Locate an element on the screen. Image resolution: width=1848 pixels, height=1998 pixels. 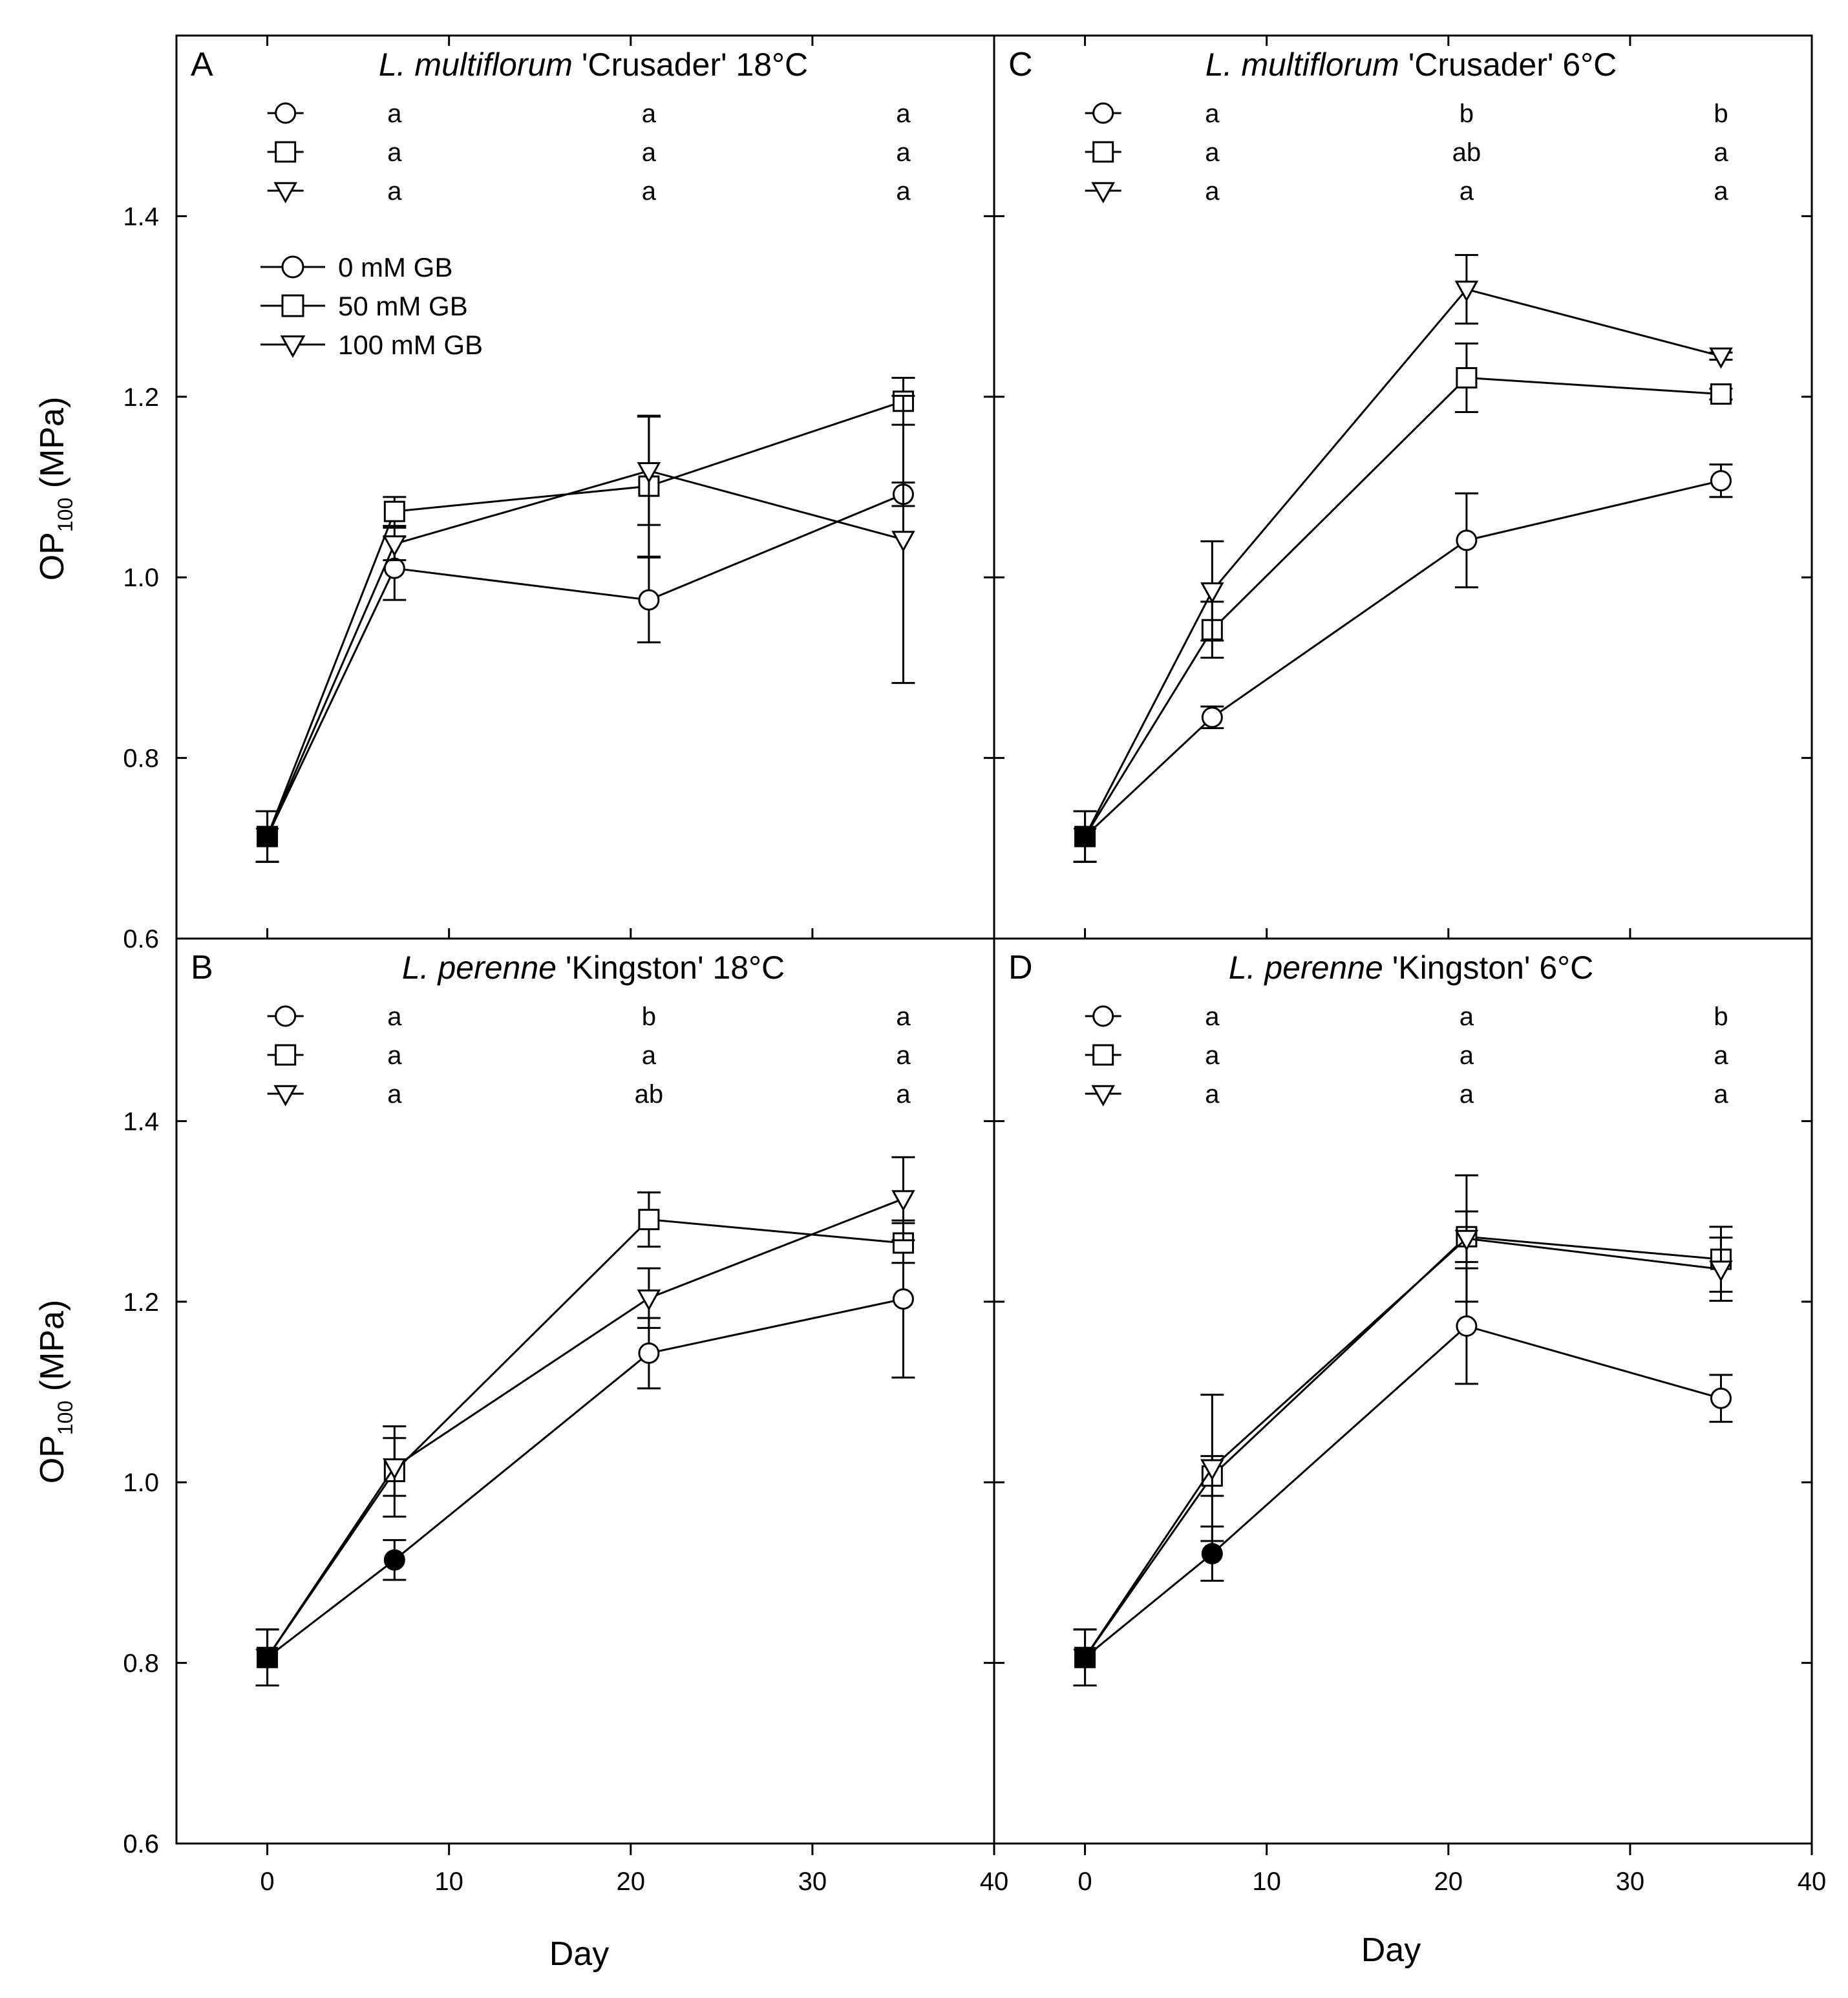
panel-title: L. multiflorum 'Crusader' 6°C is located at coordinates (1411, 65).